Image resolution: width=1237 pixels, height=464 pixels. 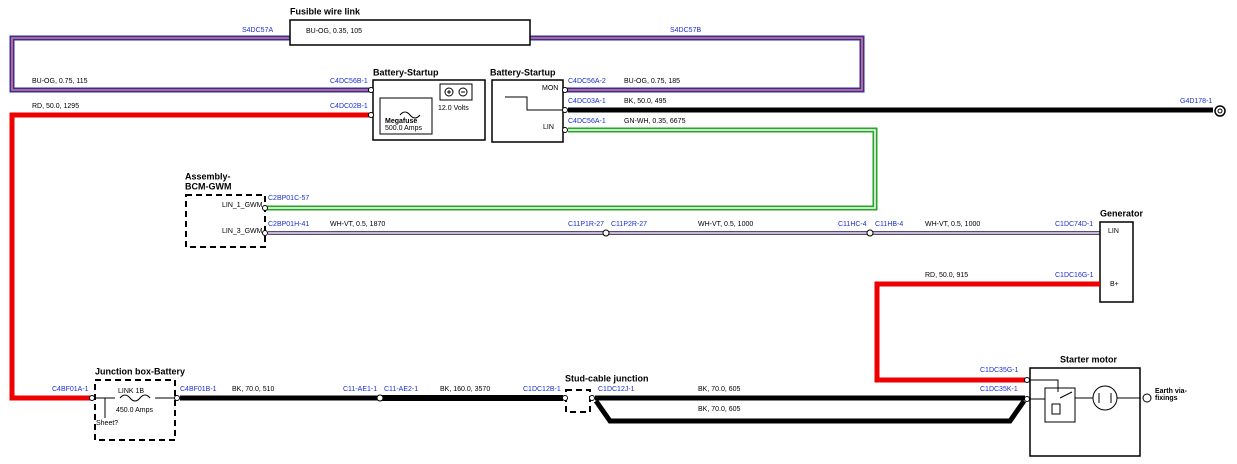 What do you see at coordinates (719, 409) in the screenshot?
I see `wire-label: BK, 70.0, 605` at bounding box center [719, 409].